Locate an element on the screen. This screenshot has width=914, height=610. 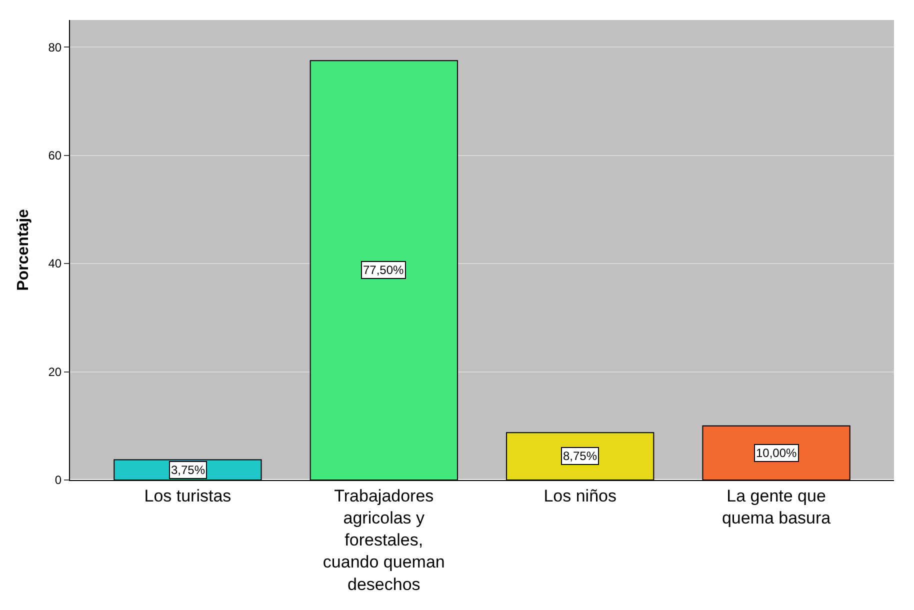
y-tick-label: 20 is located at coordinates (55, 371).